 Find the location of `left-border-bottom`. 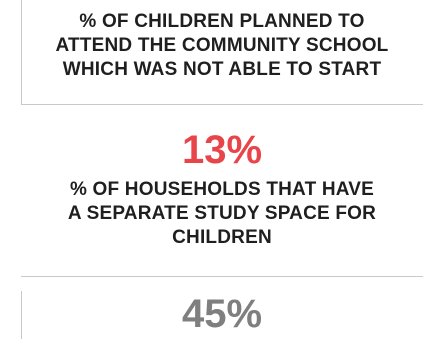

left-border-bottom is located at coordinates (21, 315).